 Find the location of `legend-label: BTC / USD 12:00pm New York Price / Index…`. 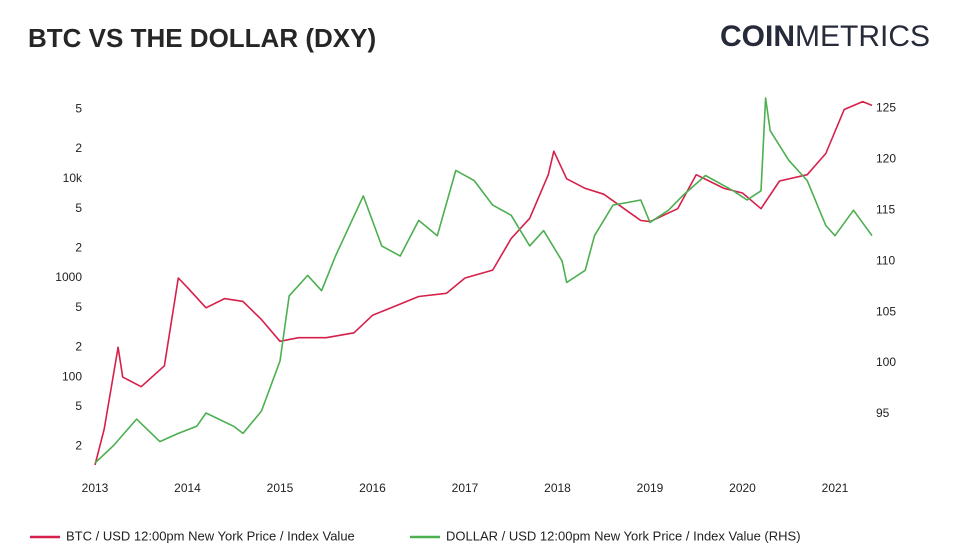

legend-label: BTC / USD 12:00pm New York Price / Index… is located at coordinates (210, 535).